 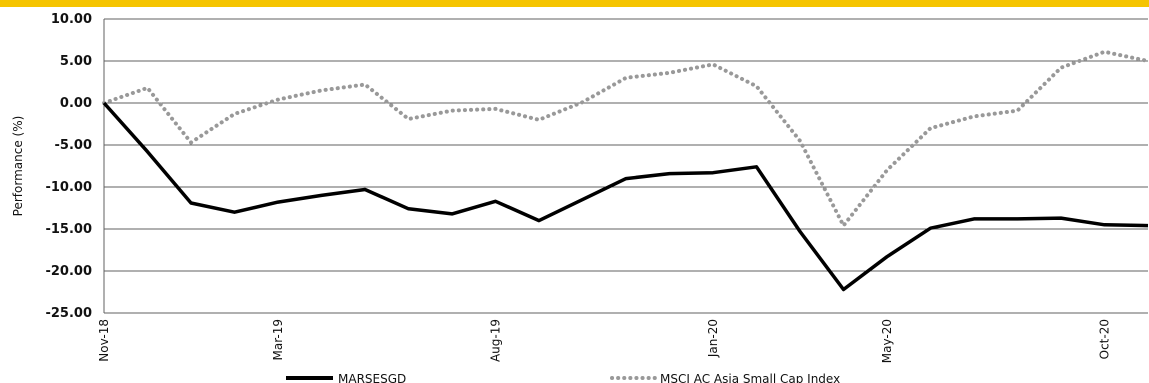 I want to click on x-tick-label: Aug-19, so click(x=496, y=340).